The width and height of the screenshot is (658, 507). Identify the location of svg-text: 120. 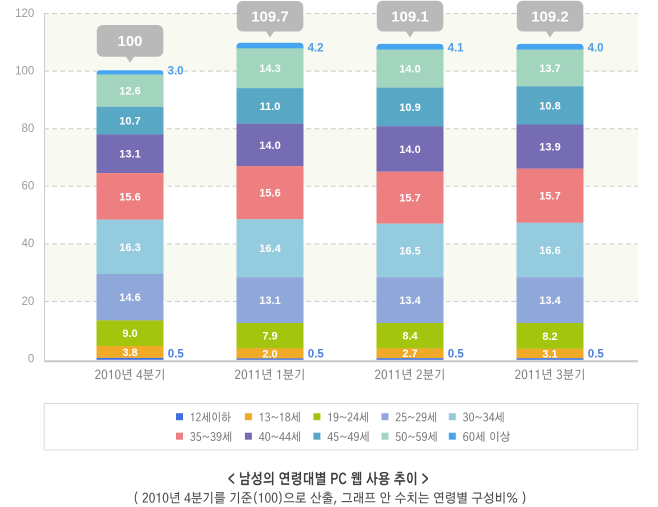
(24, 14).